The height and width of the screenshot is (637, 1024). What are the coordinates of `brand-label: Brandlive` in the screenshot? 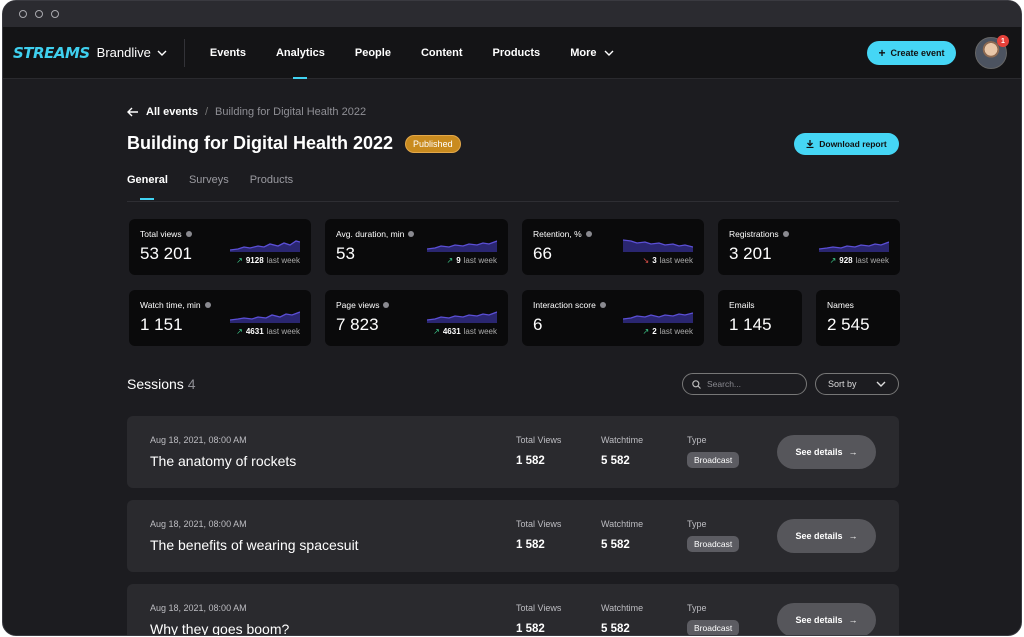 It's located at (123, 52).